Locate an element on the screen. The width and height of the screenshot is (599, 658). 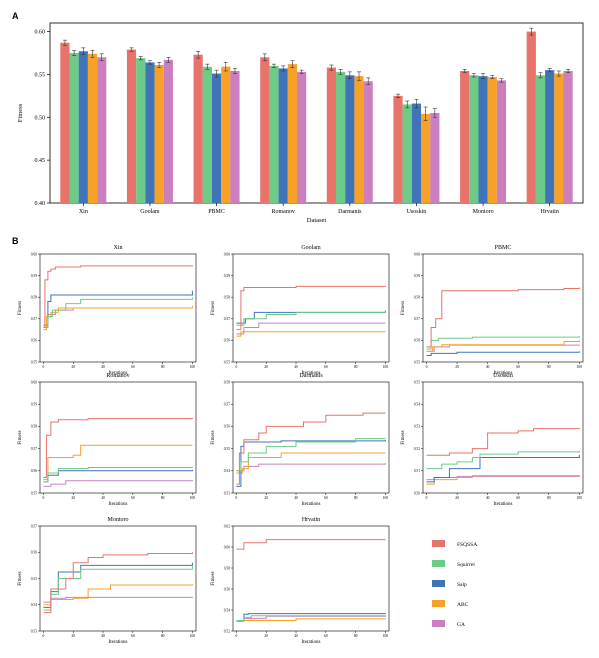
panel-a-xlabel: Dataset is located at coordinates (317, 220).